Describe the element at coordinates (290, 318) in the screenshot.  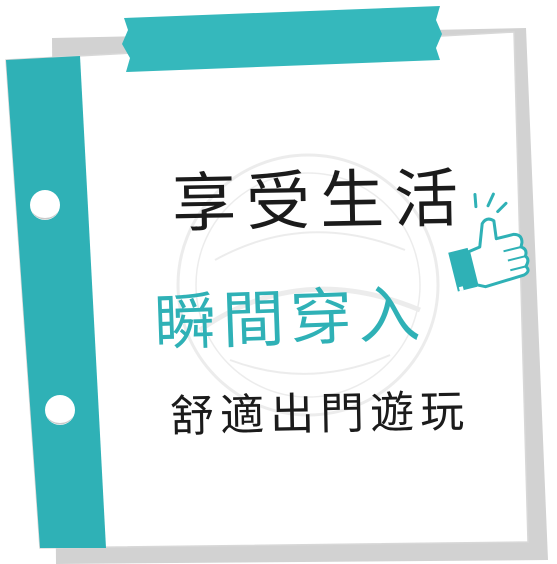
I see `subheadline-slip-in: 瞬間穿入` at that location.